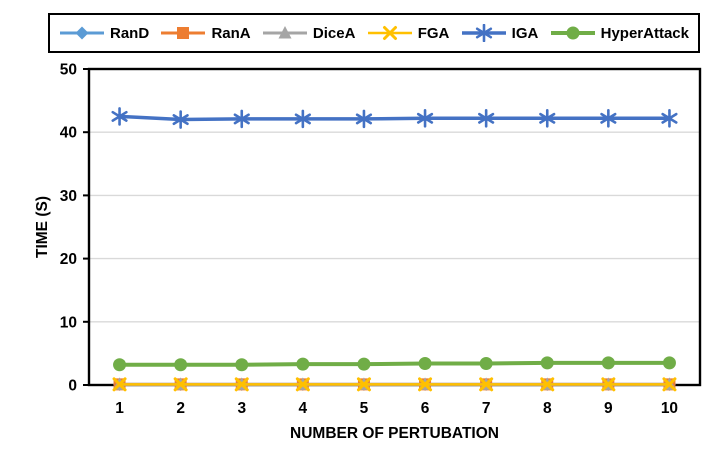  Describe the element at coordinates (644, 33) in the screenshot. I see `legend-label: HyperAttack` at that location.